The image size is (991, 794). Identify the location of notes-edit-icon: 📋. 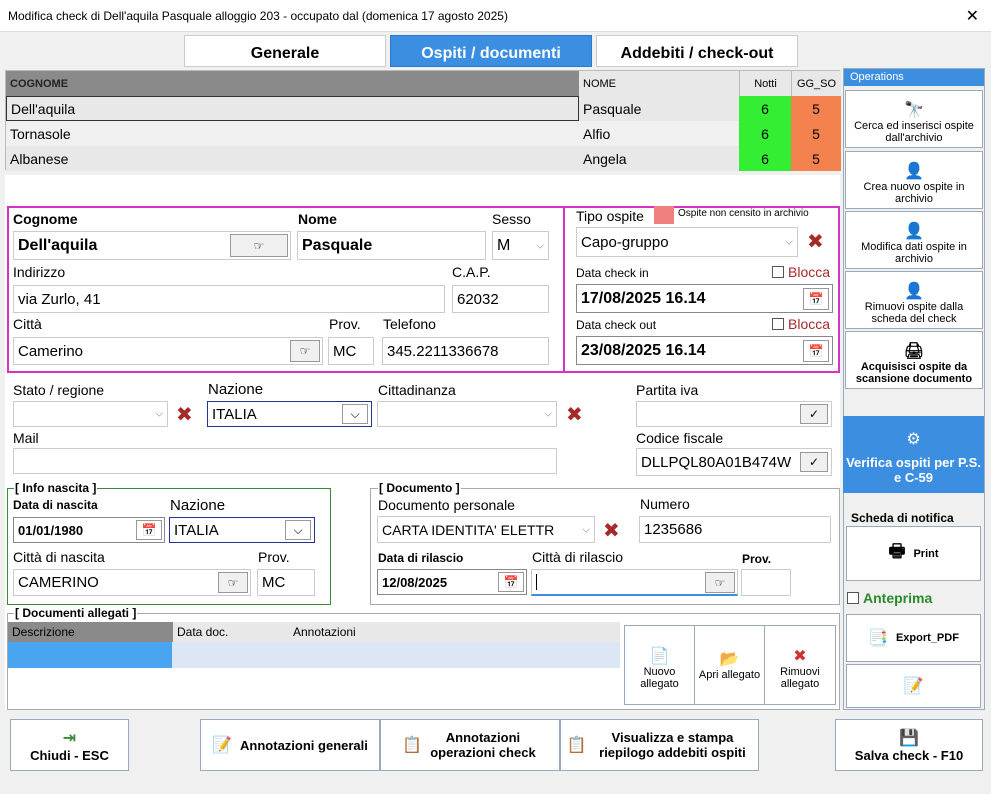
(412, 745).